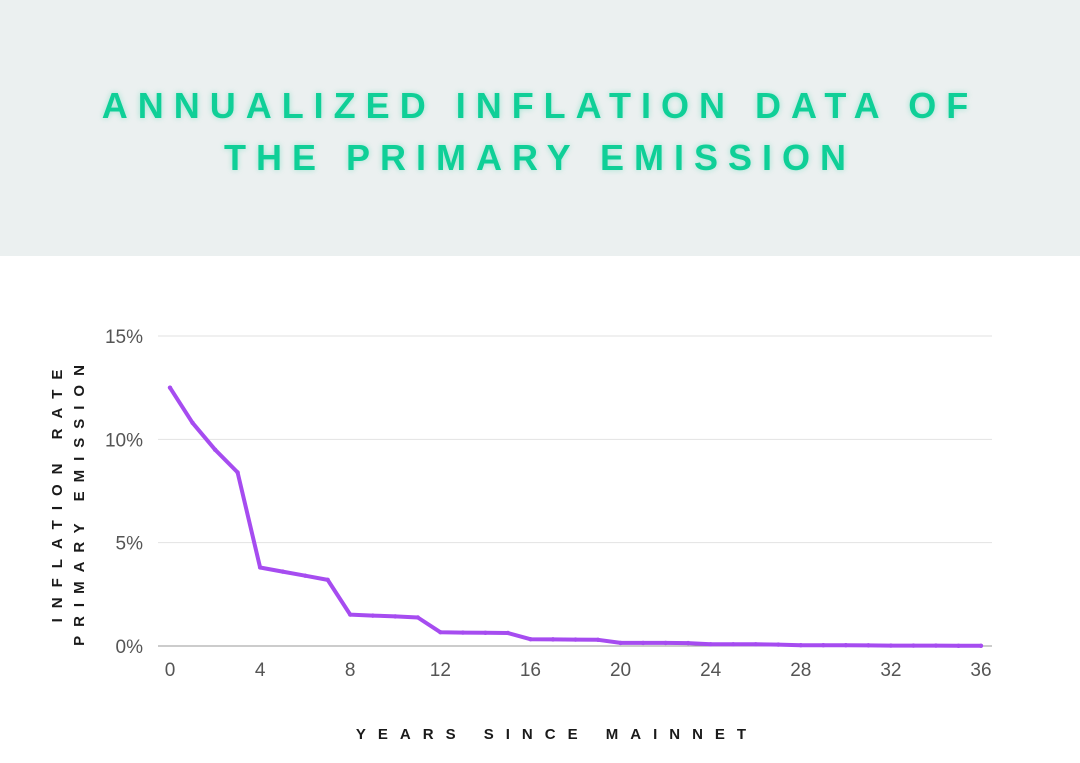 This screenshot has height=763, width=1080. Describe the element at coordinates (124, 337) in the screenshot. I see `y-tick-label: 15%` at that location.